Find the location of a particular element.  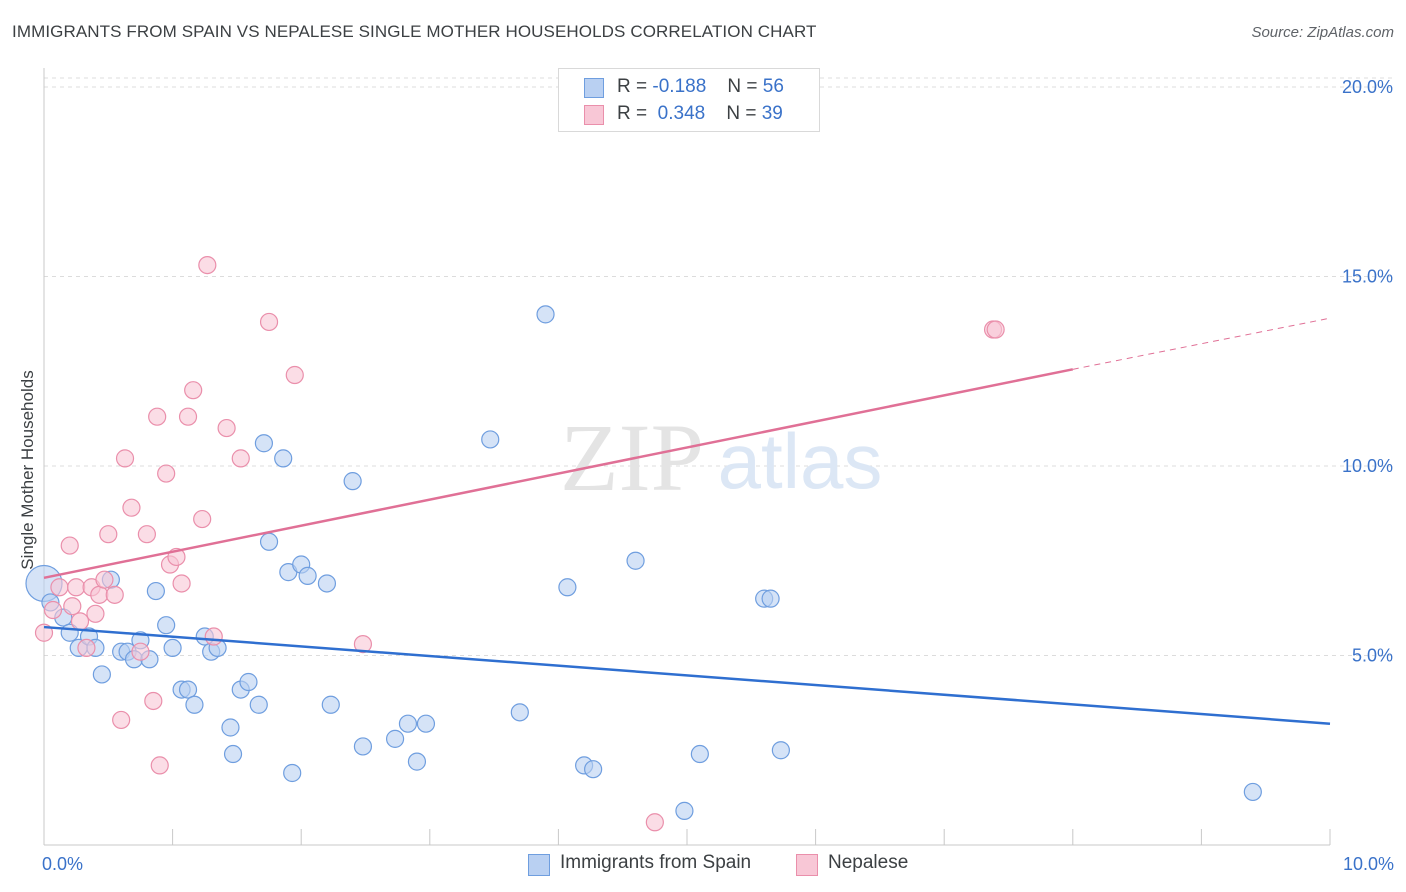

legend-swatch-blue is located at coordinates (594, 88).